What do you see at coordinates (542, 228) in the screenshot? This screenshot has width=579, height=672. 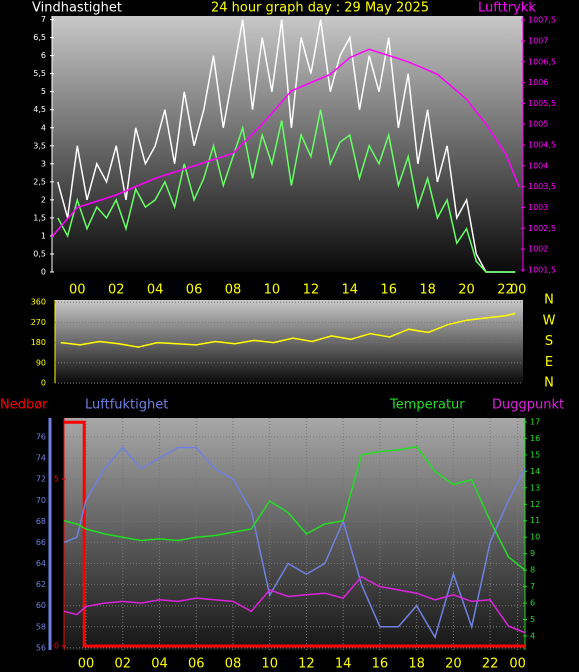 I see `y2-tick-label: 1002,5` at bounding box center [542, 228].